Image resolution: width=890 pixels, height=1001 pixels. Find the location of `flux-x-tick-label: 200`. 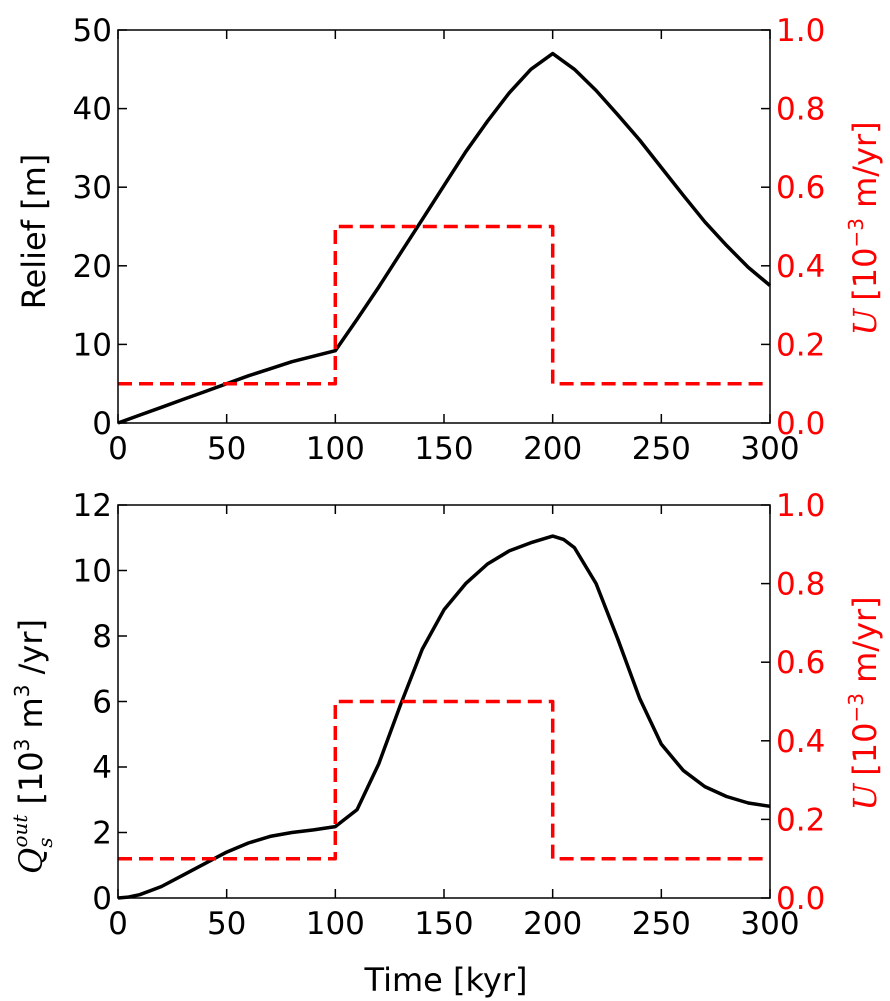

flux-x-tick-label: 200 is located at coordinates (552, 924).